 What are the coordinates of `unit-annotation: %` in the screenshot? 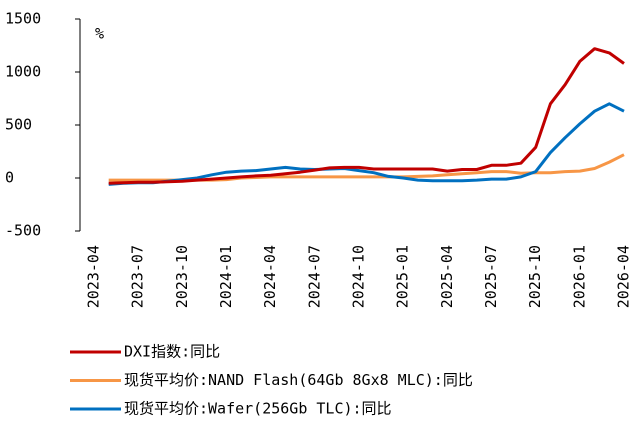 It's located at (99, 34).